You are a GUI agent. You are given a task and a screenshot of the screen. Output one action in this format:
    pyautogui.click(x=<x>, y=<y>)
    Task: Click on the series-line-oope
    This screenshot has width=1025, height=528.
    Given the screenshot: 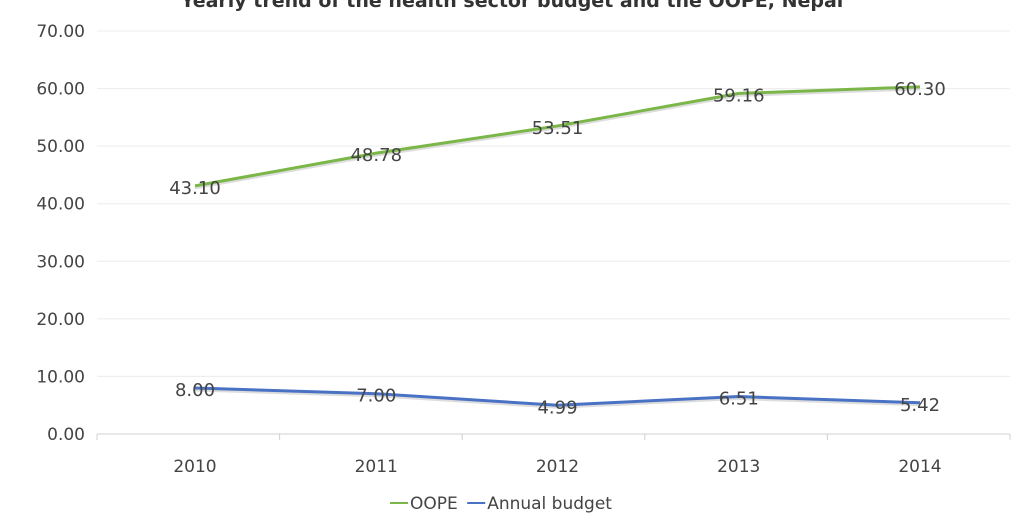 What is the action you would take?
    pyautogui.click(x=557, y=136)
    